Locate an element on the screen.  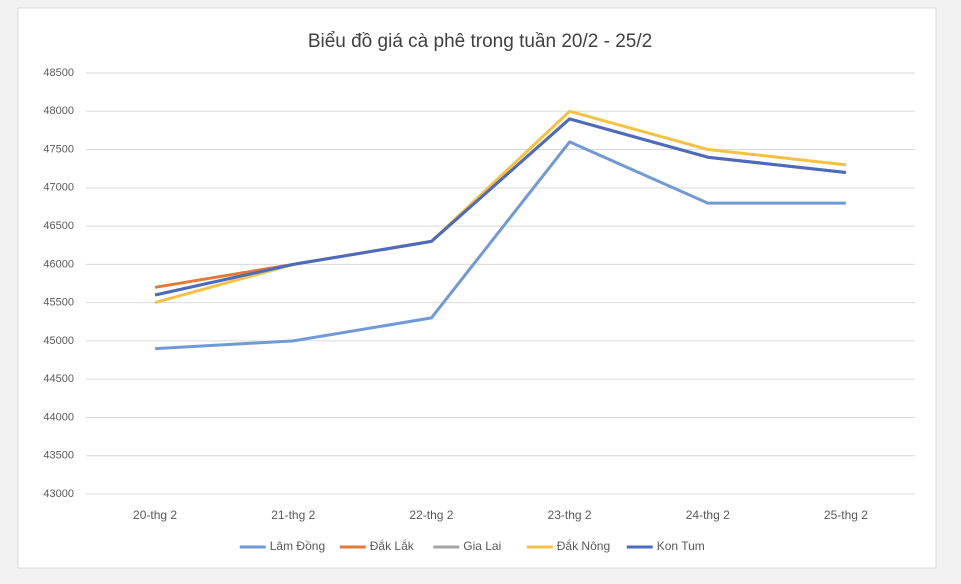
y-tick-label: 45000 is located at coordinates (58, 341).